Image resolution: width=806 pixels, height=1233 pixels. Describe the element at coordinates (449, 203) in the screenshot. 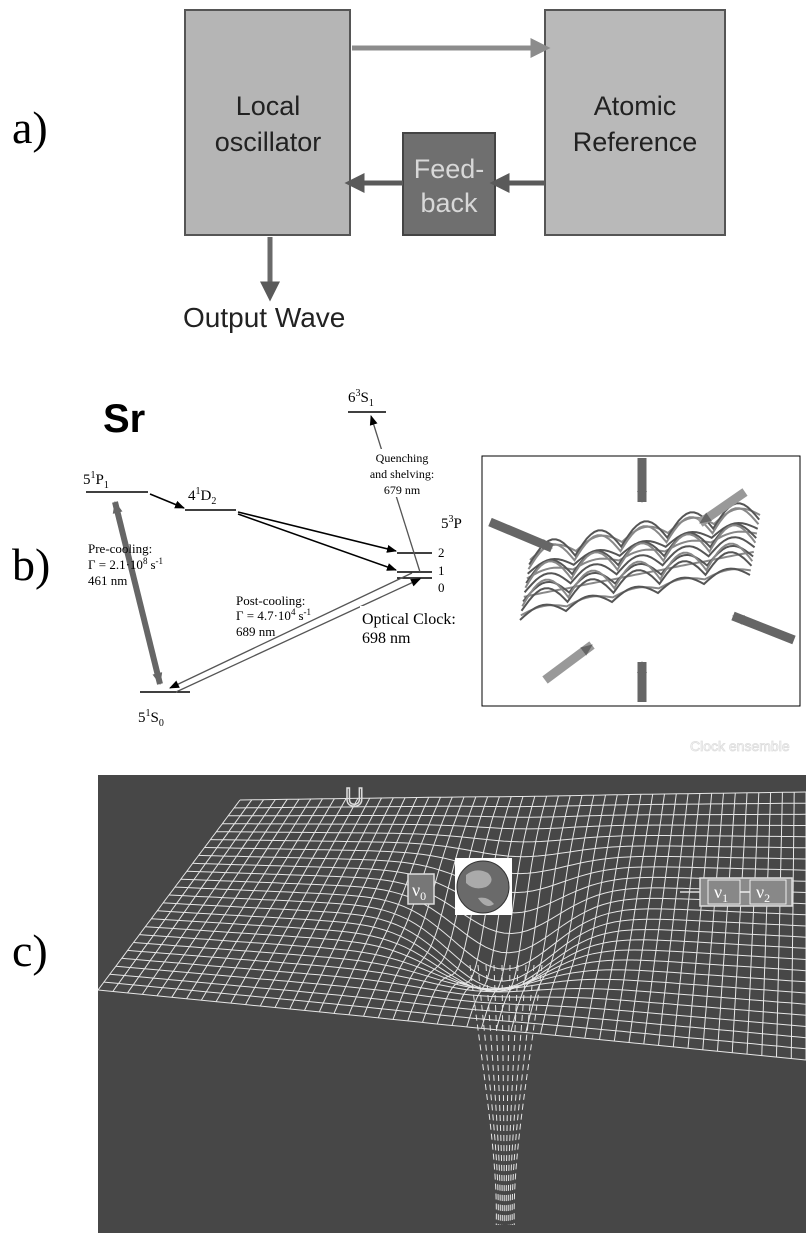

I see `box-label: back` at that location.